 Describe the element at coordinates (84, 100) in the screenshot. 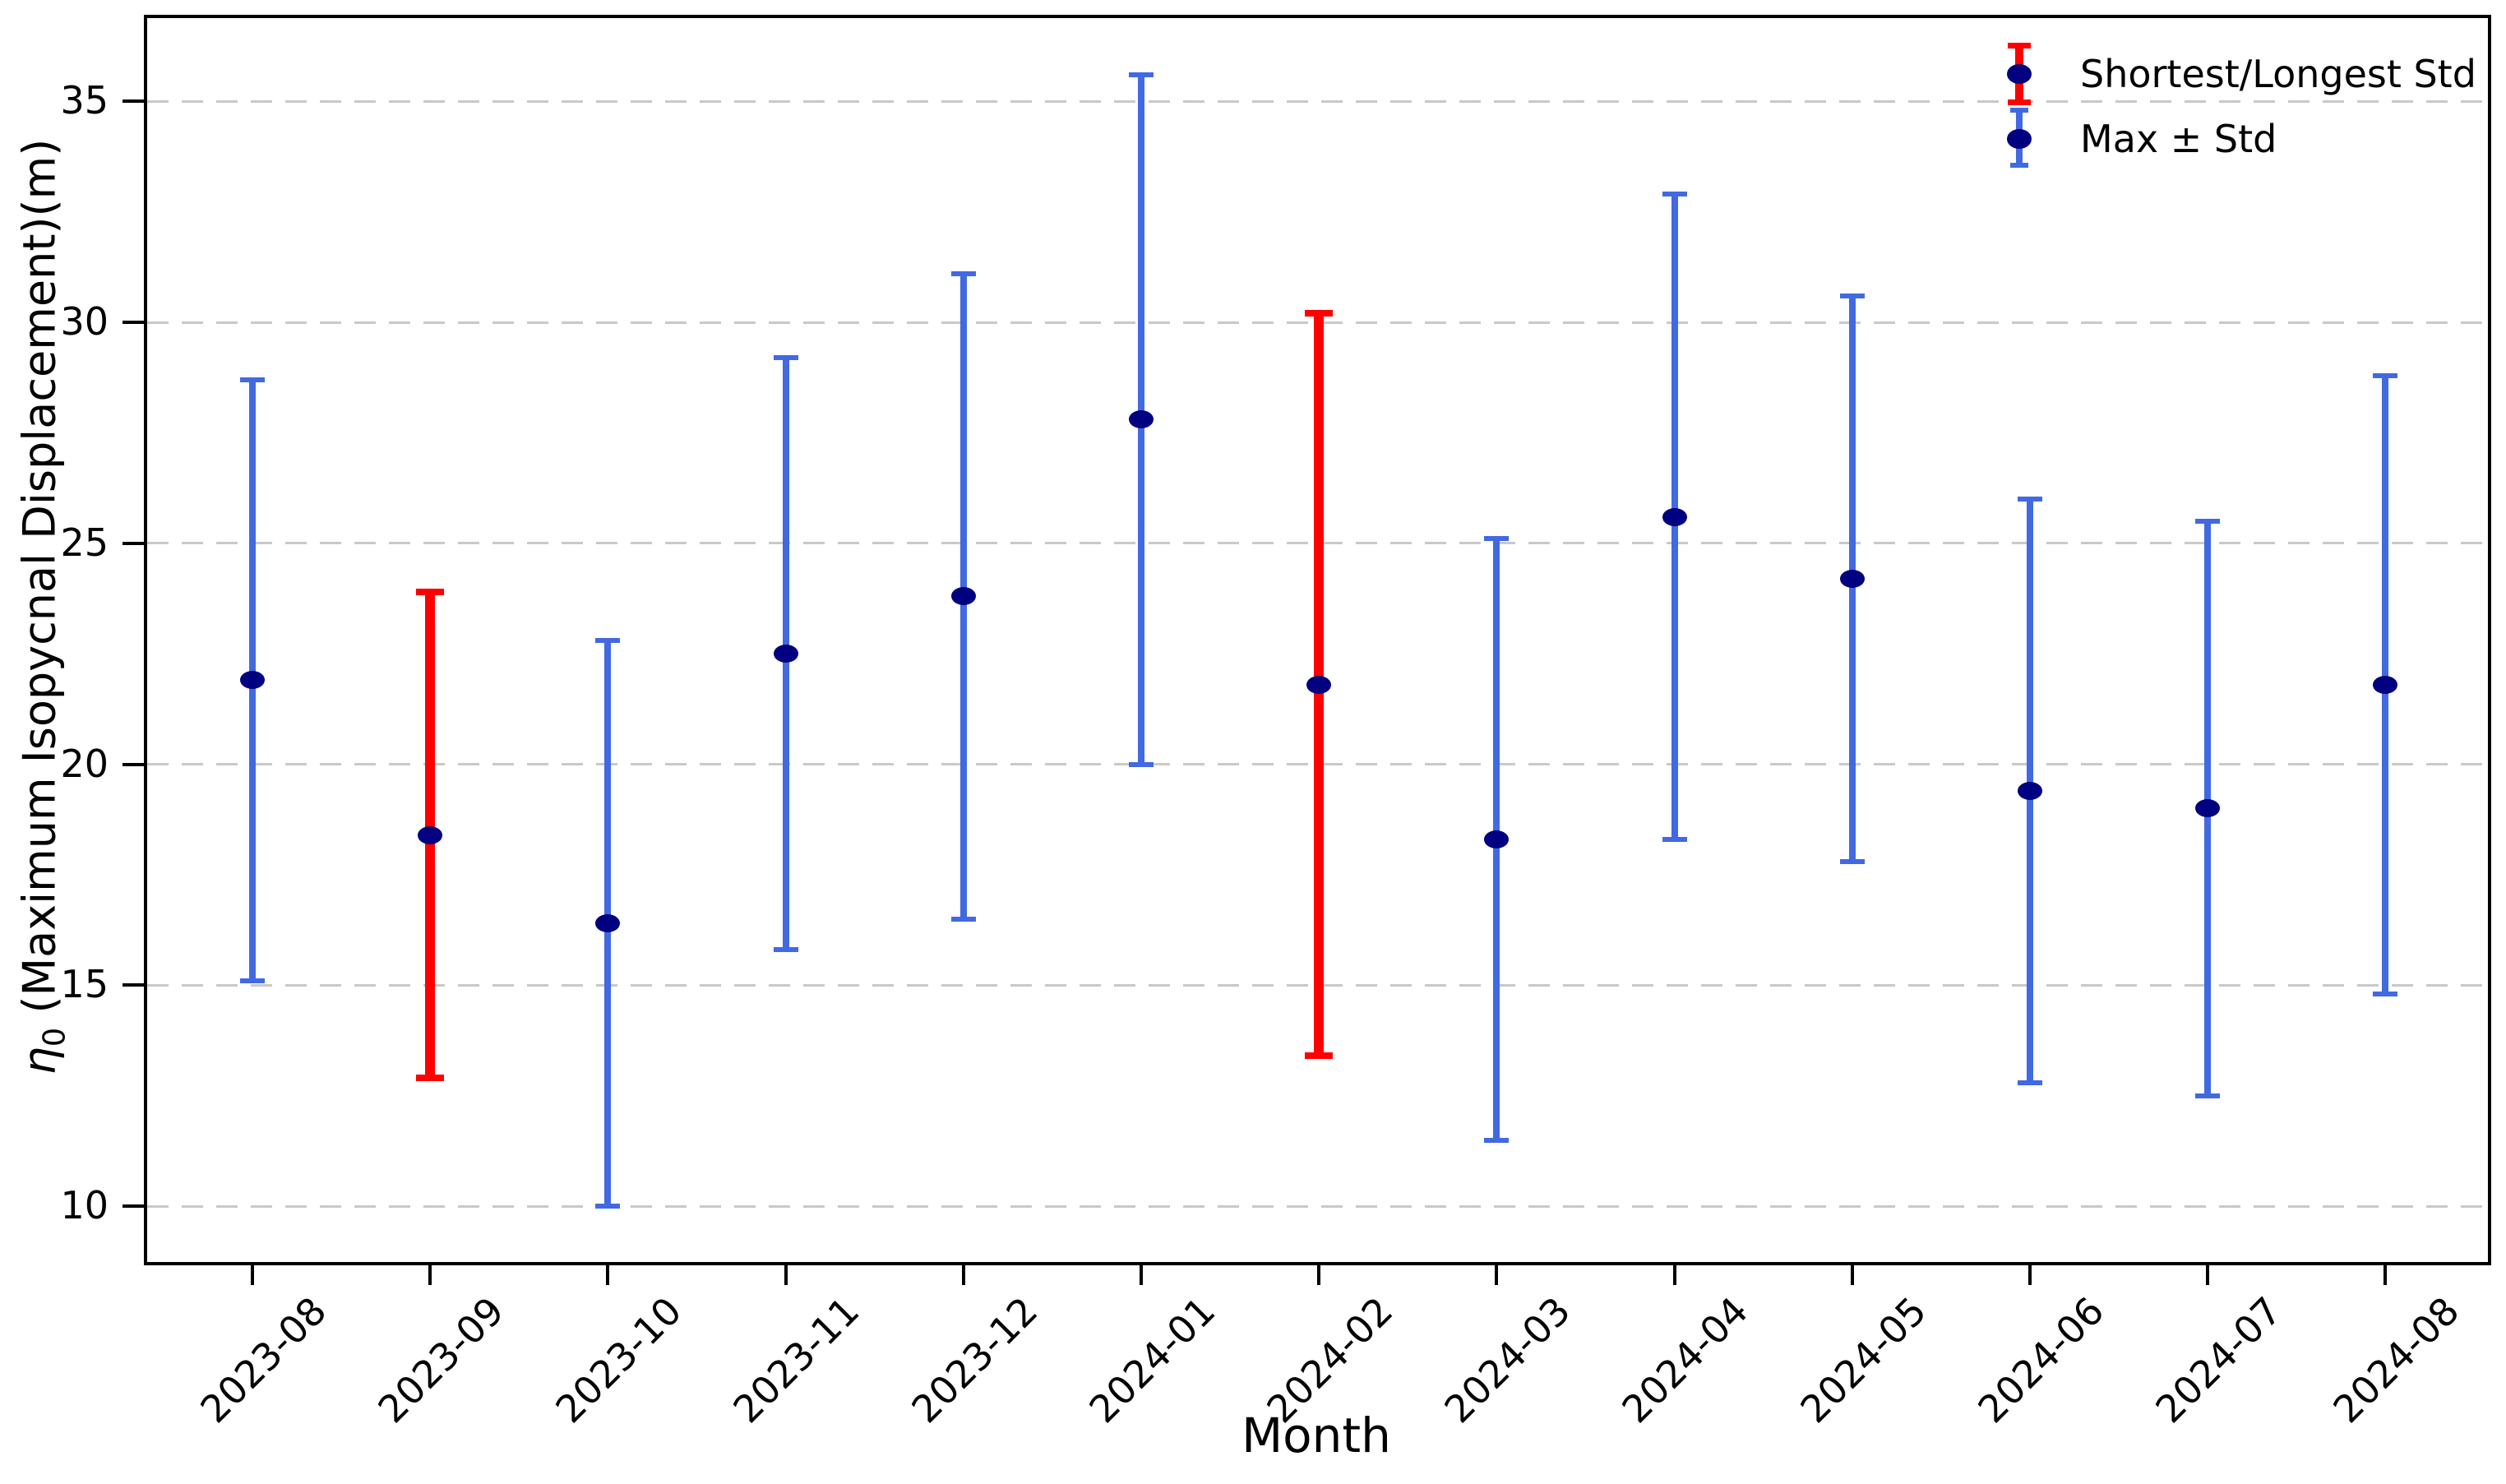

I see `y-tick-label-35: 35` at that location.